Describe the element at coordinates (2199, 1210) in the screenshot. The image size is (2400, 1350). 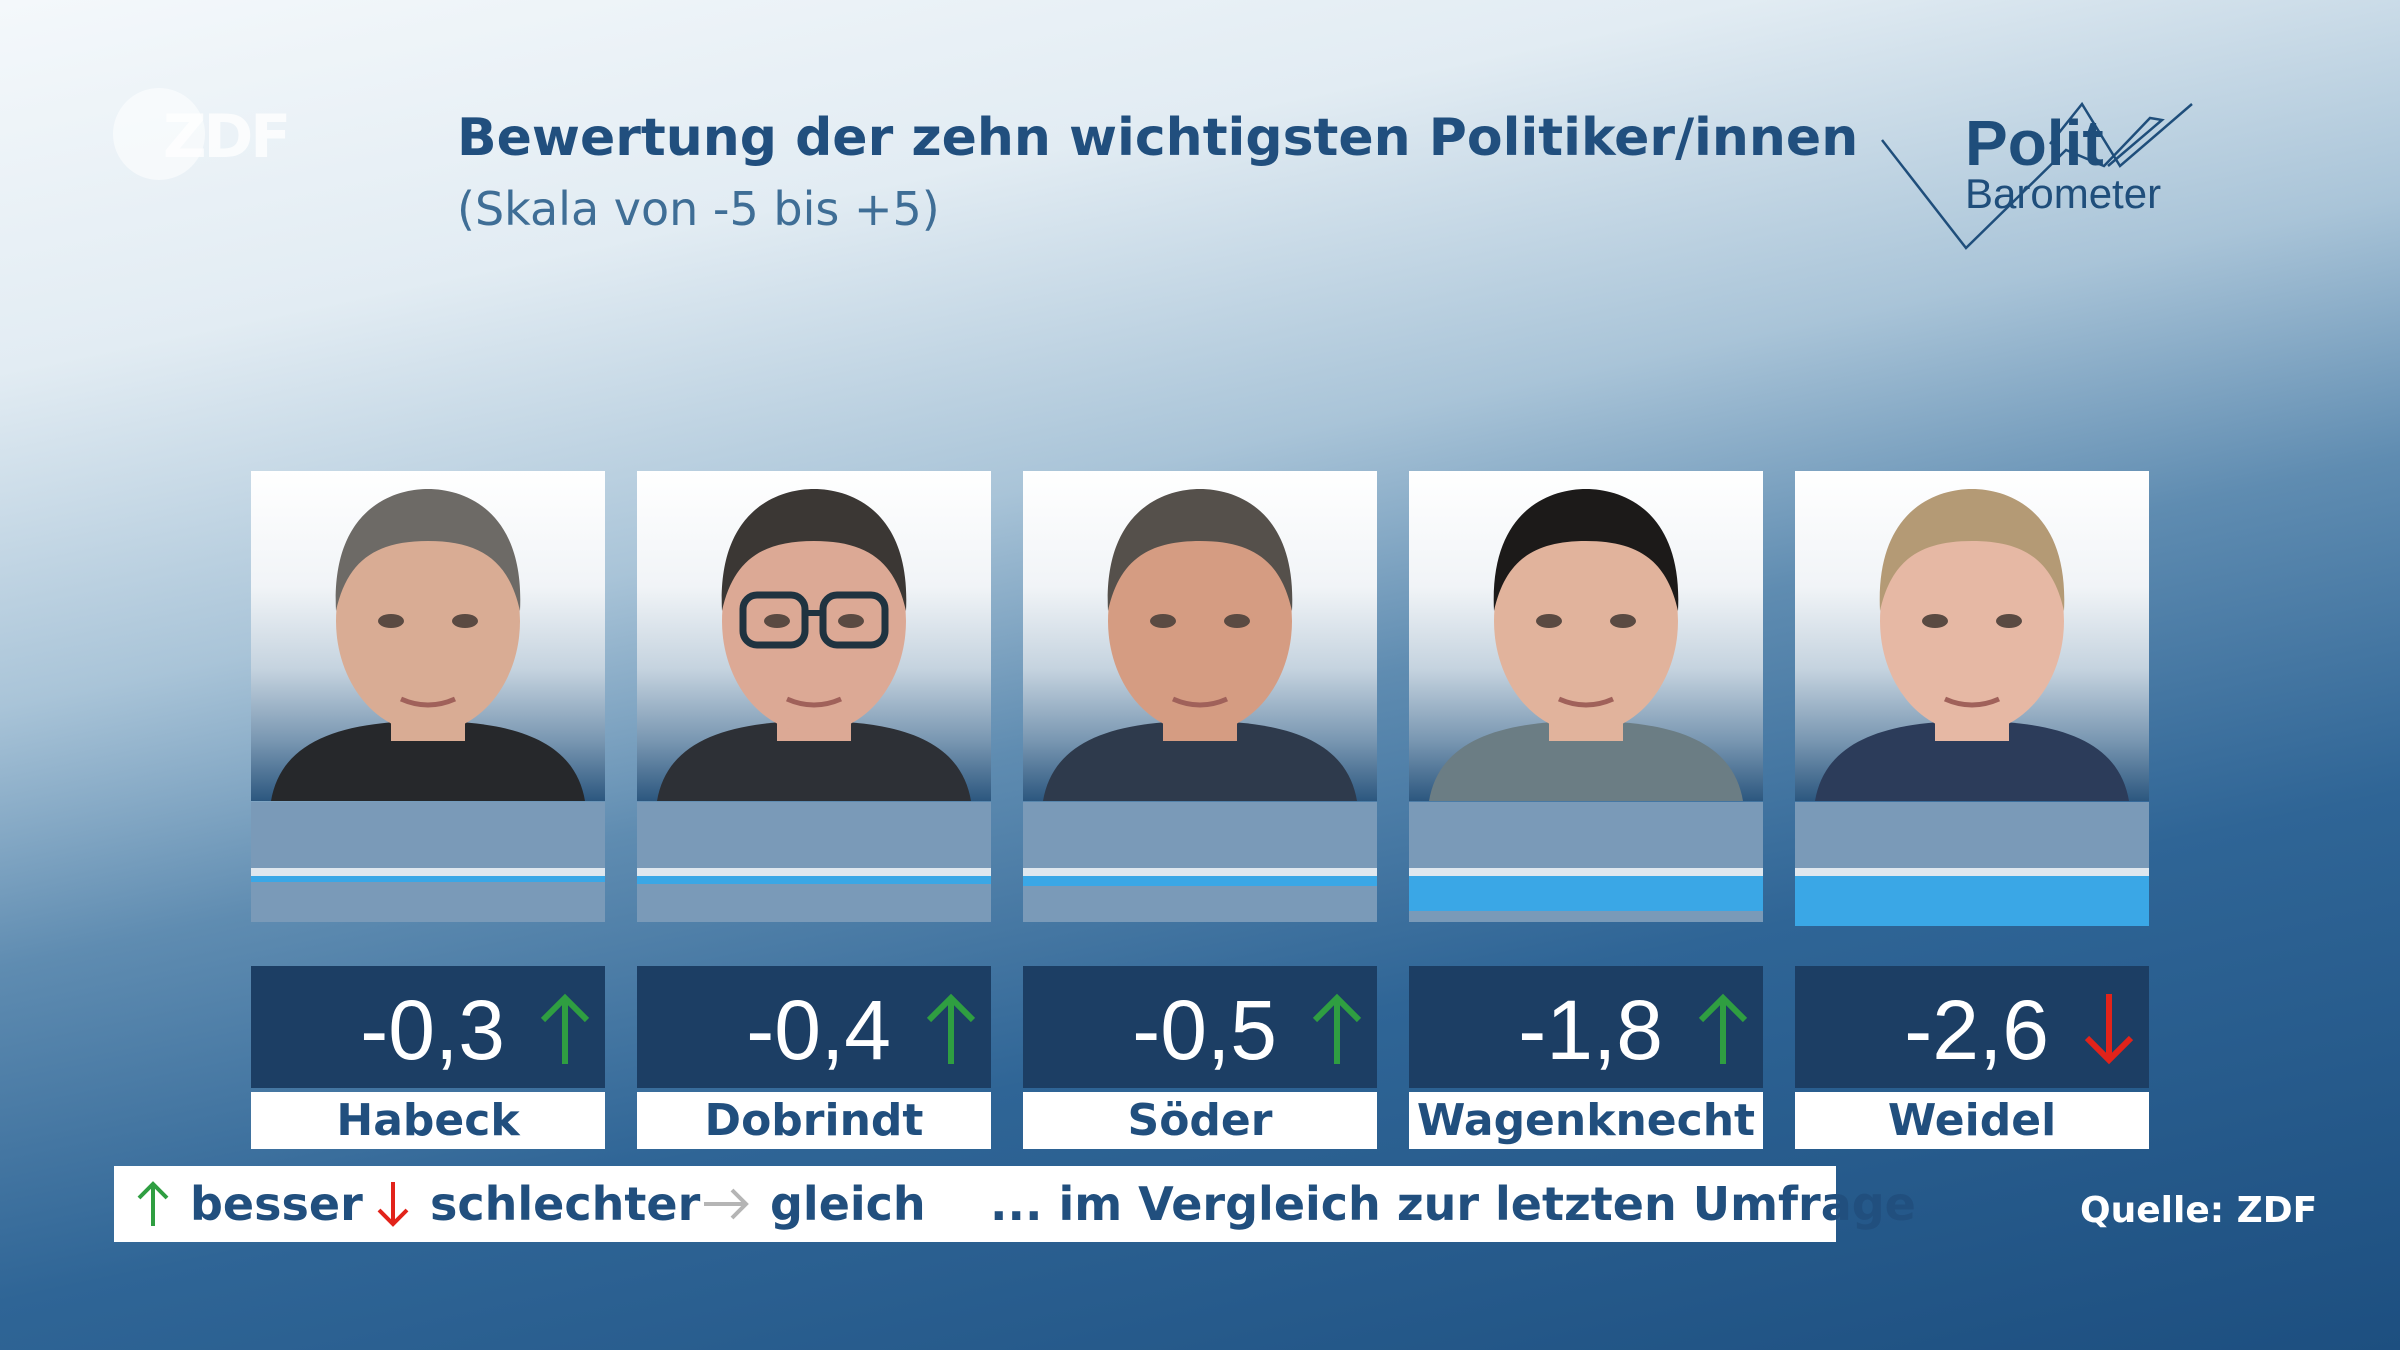
I see `source-label: Quelle: ZDF` at that location.